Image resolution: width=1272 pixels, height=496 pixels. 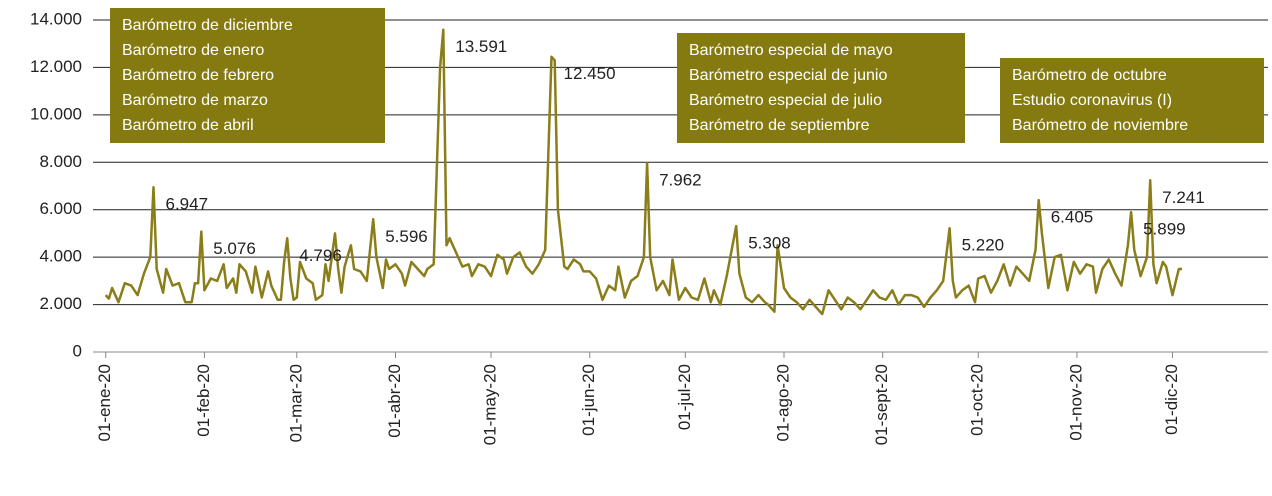 What do you see at coordinates (56, 113) in the screenshot?
I see `y-tick-label: 10.000` at bounding box center [56, 113].